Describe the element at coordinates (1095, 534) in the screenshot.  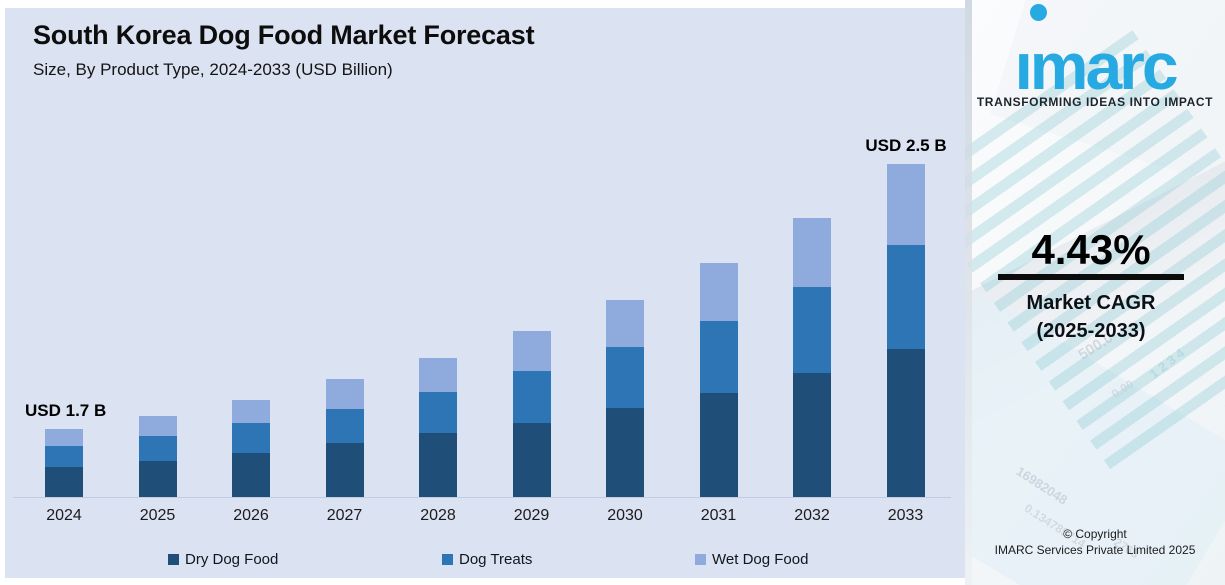
I see `copyright-line1: © Copyright` at that location.